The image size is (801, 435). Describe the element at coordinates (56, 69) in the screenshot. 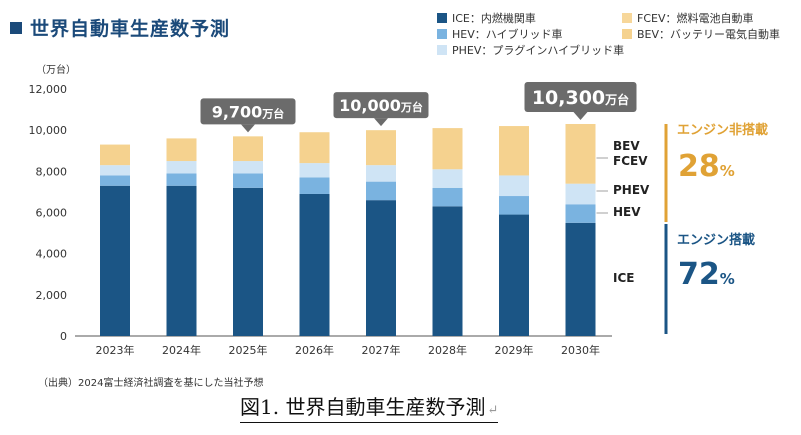

I see `y-axis-unit: （万台）` at that location.